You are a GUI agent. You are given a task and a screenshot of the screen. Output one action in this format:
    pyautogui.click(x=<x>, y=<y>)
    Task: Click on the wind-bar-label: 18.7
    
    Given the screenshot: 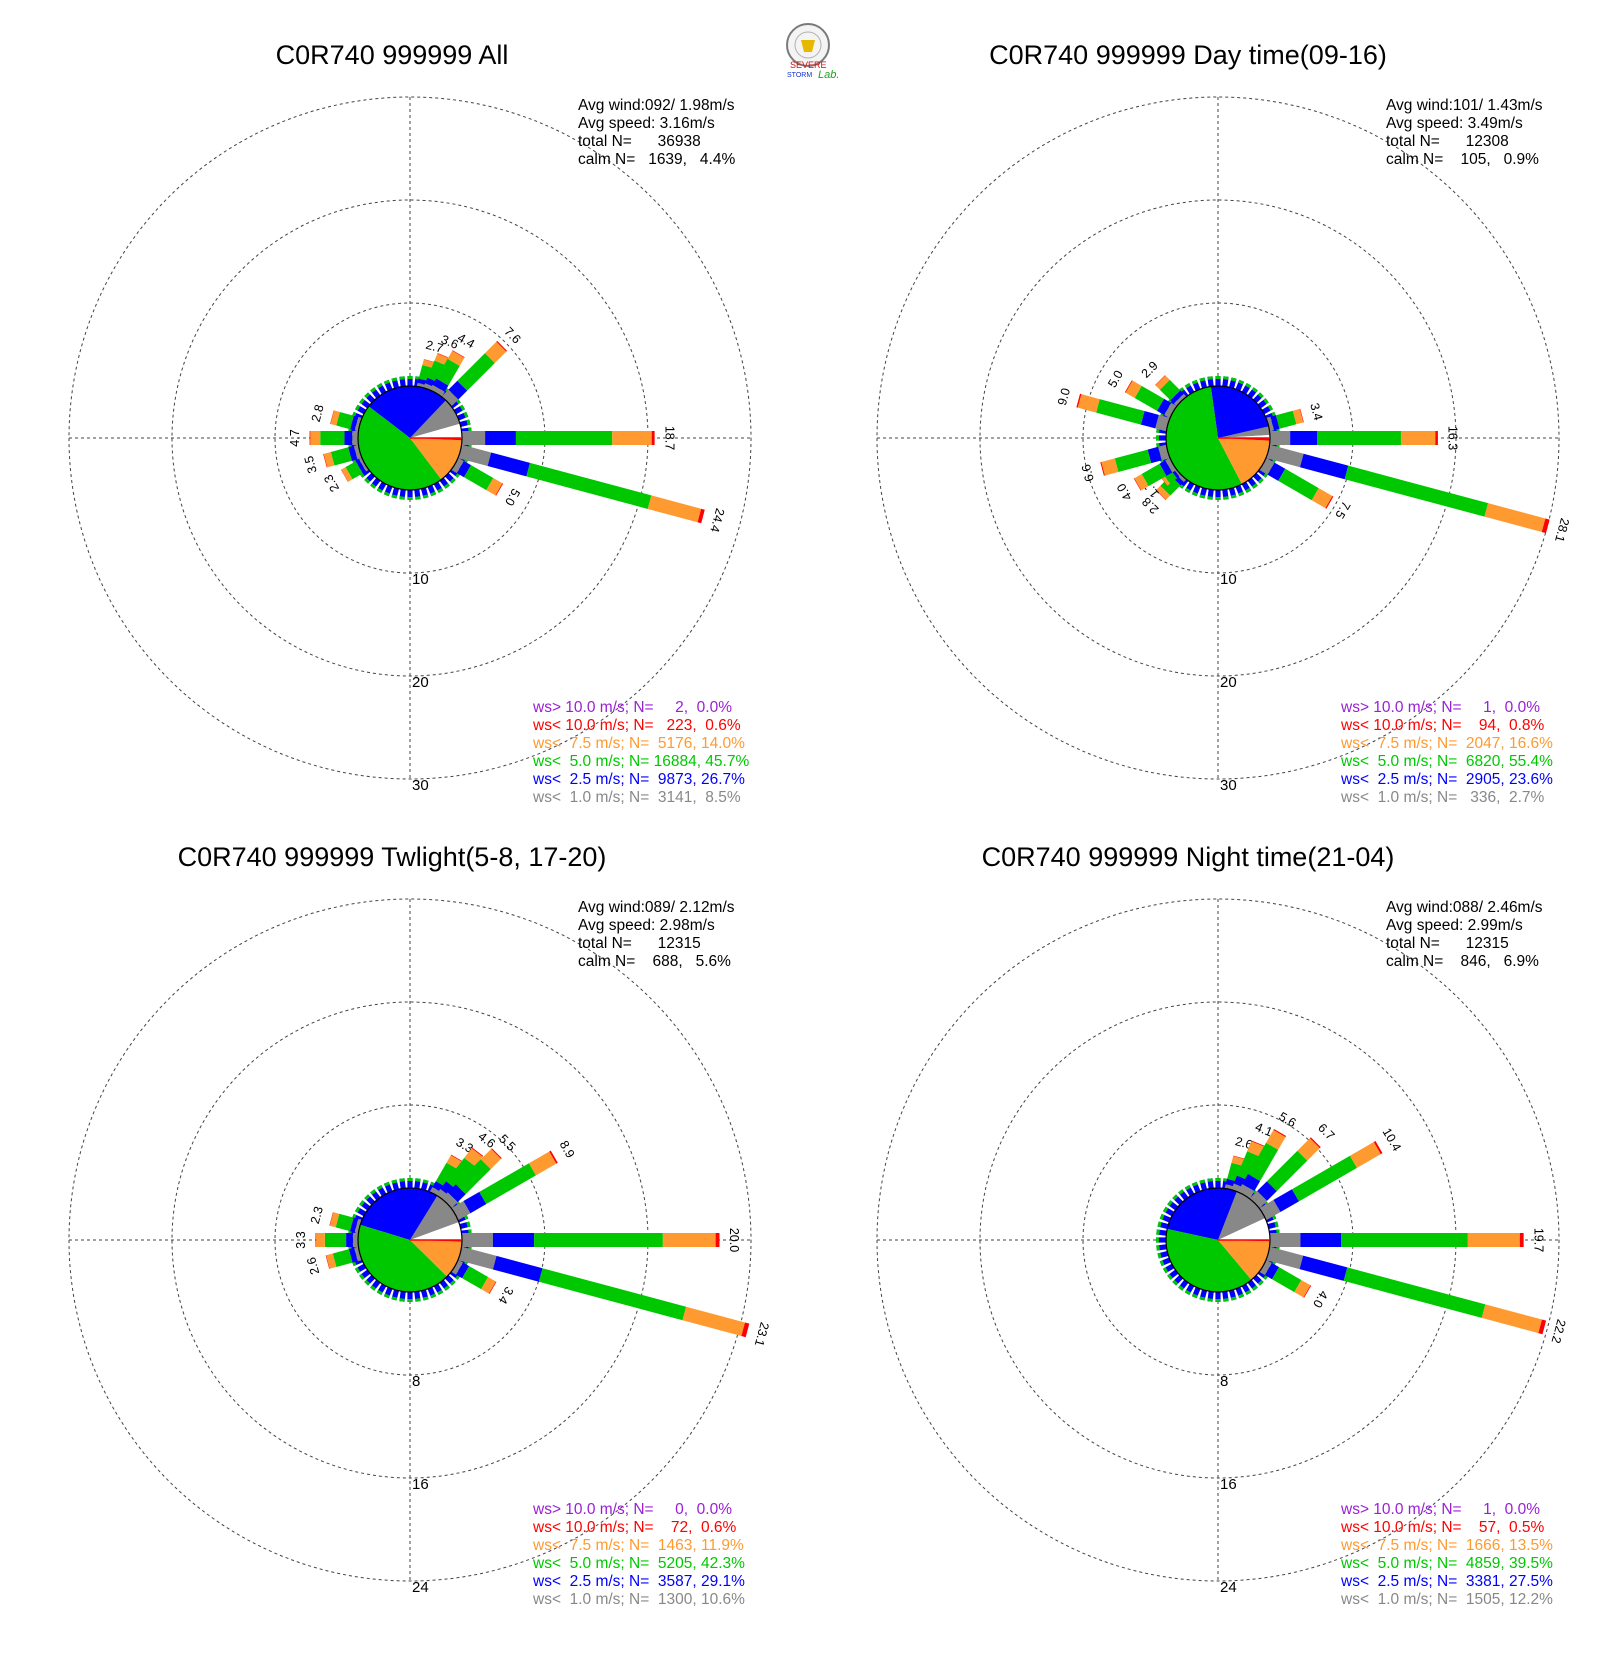 What is the action you would take?
    pyautogui.click(x=669, y=438)
    